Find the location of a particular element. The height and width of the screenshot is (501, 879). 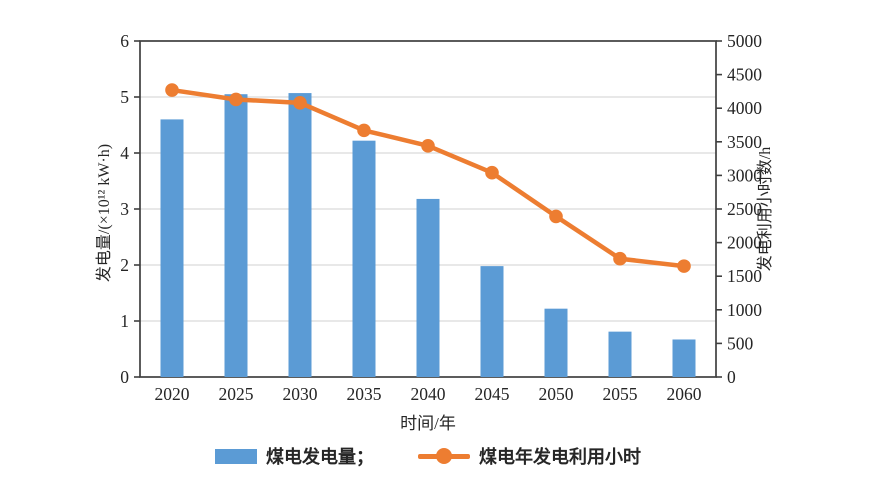

x-tick-label: 2060 is located at coordinates (684, 394).